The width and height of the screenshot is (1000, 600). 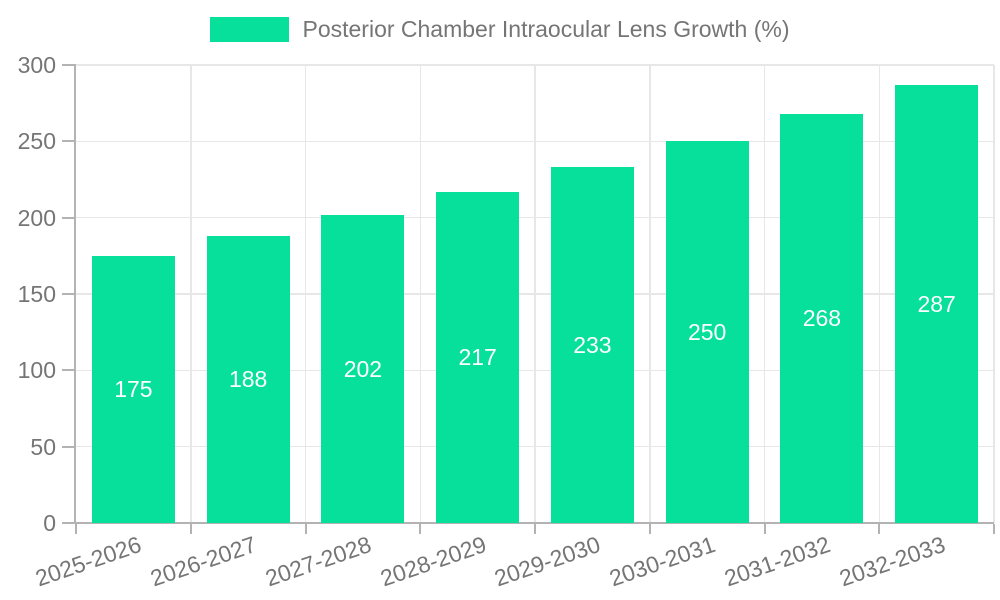 I want to click on y-tick-label: 0, so click(x=49, y=523).